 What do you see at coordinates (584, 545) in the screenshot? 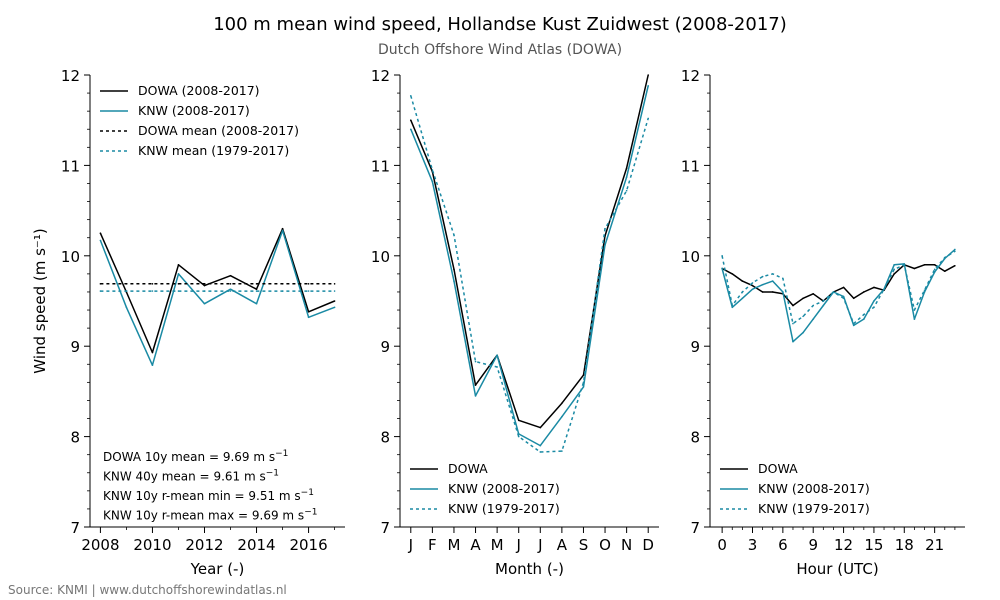
I see `x-tick-label: S` at bounding box center [584, 545].